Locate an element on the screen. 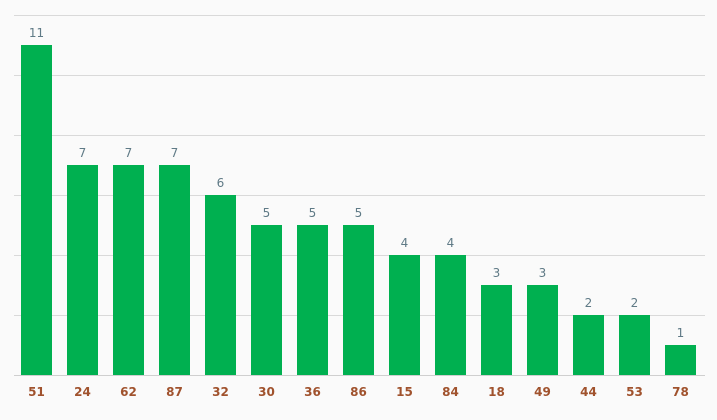  category-label-78: 78 is located at coordinates (680, 392).